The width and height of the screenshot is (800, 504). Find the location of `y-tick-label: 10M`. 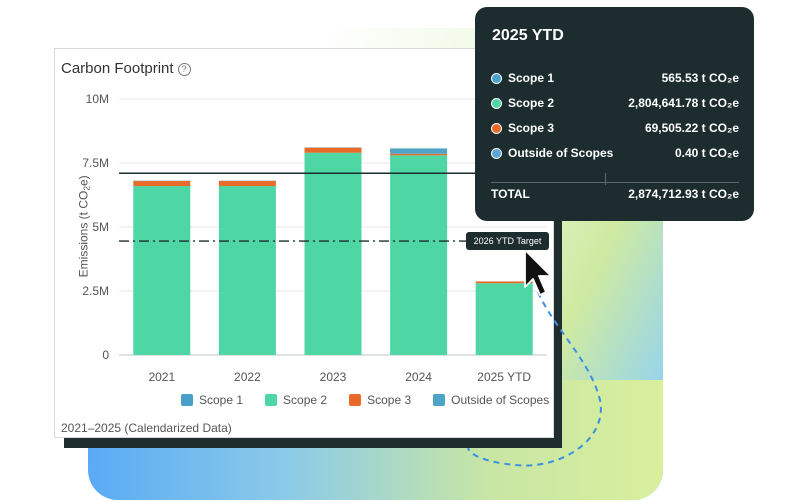

y-tick-label: 10M is located at coordinates (97, 99).